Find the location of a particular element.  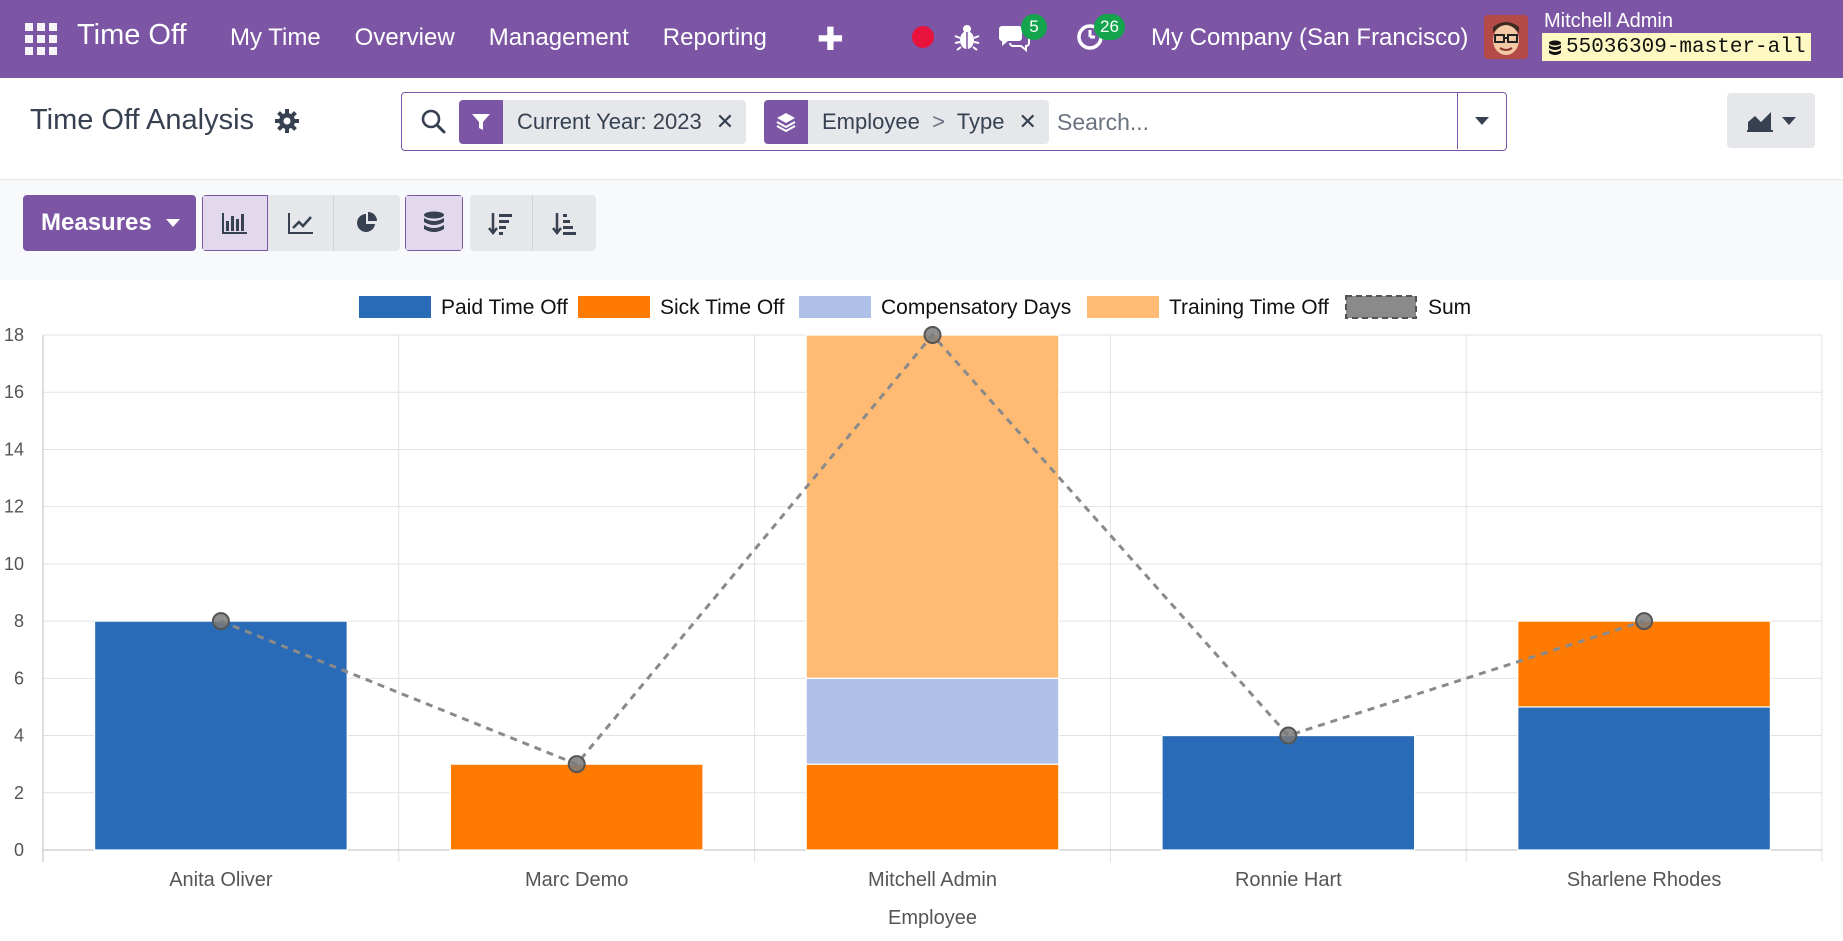

pie-chart-button is located at coordinates (367, 223).